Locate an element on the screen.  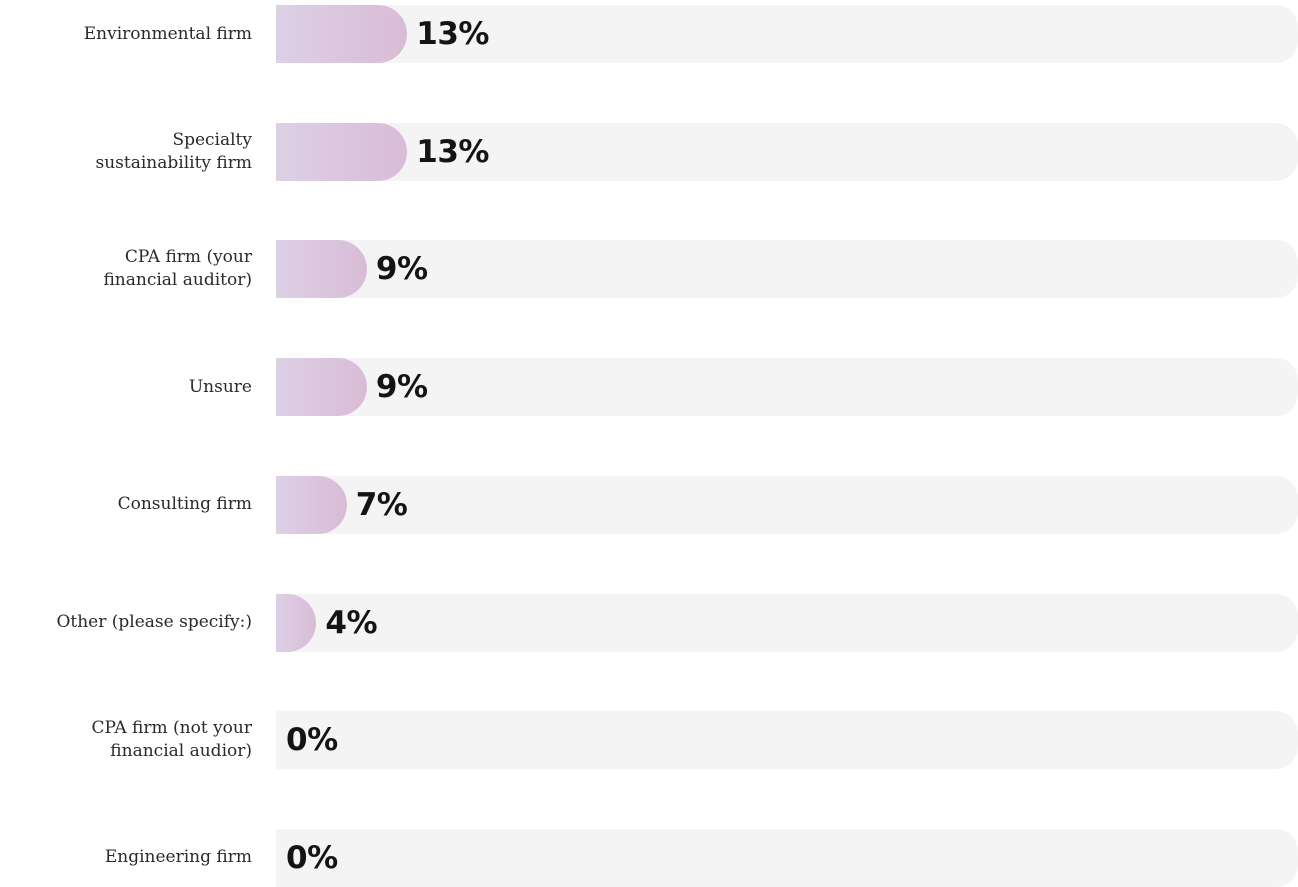
bar-row: Specialty sustainability firm 13% is located at coordinates (649, 151).